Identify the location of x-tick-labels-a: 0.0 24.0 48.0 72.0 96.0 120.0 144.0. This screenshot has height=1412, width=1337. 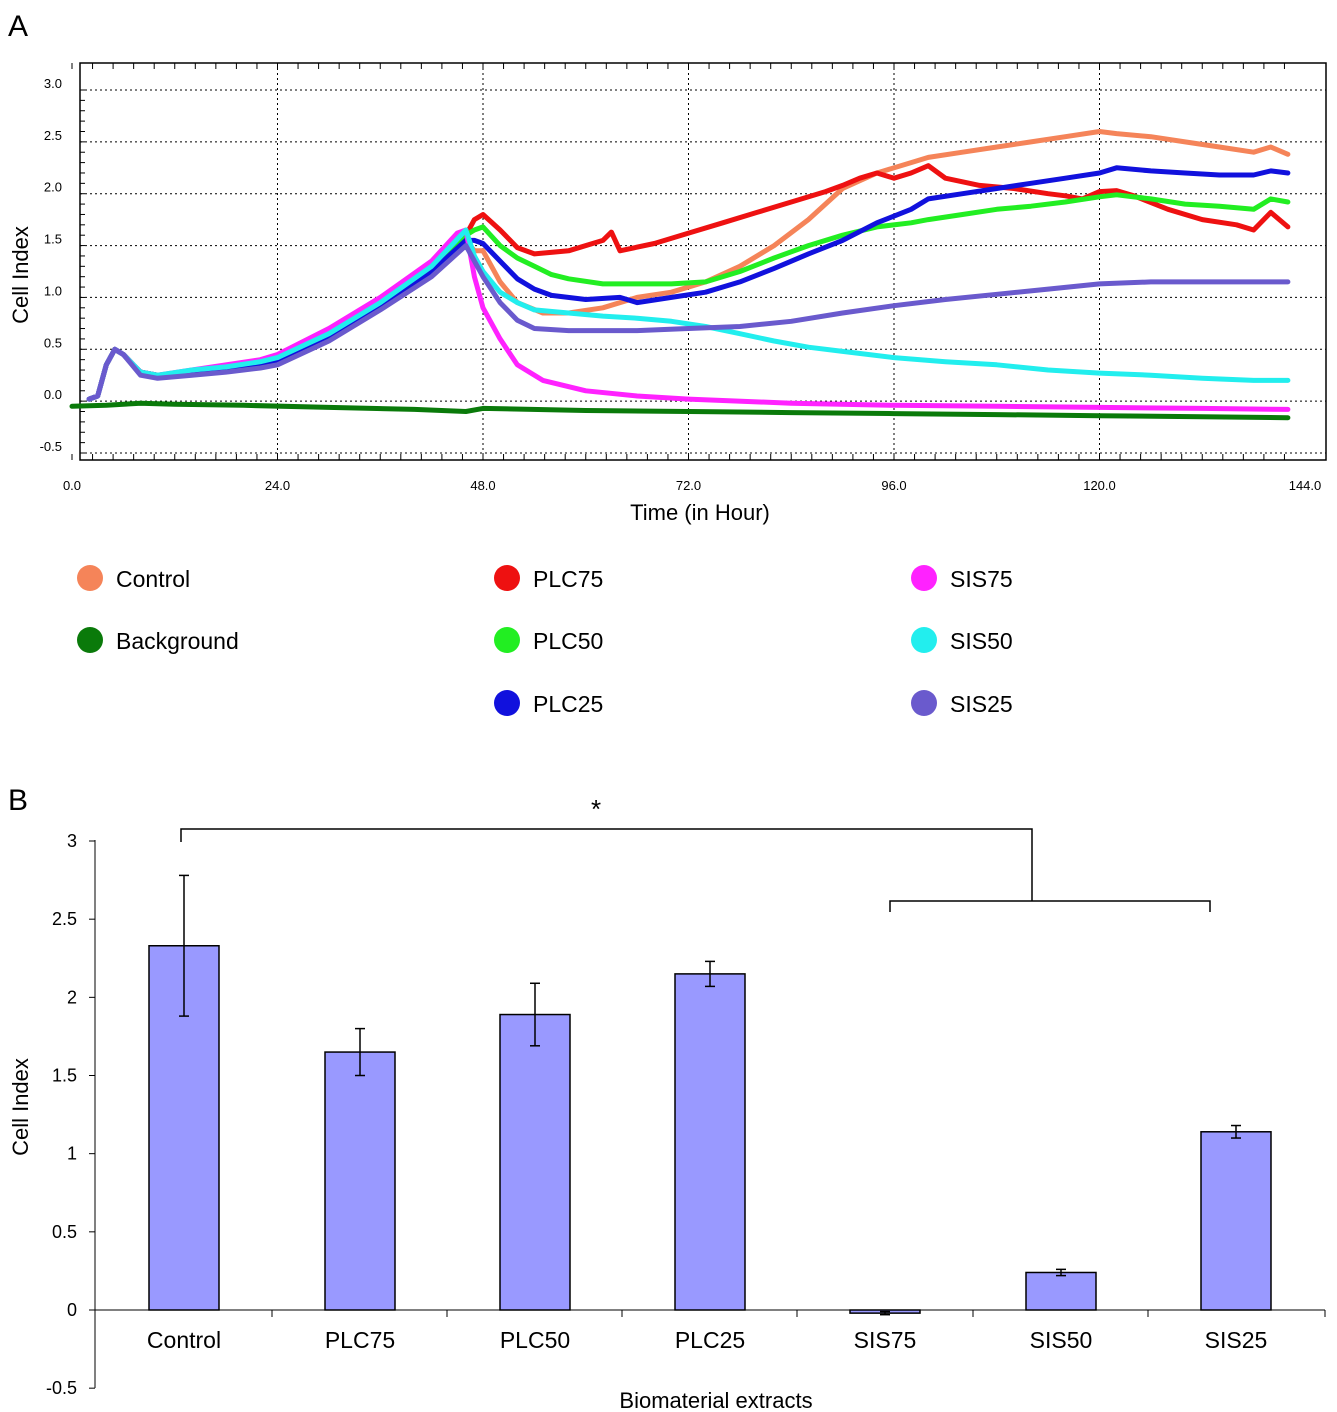
(692, 485).